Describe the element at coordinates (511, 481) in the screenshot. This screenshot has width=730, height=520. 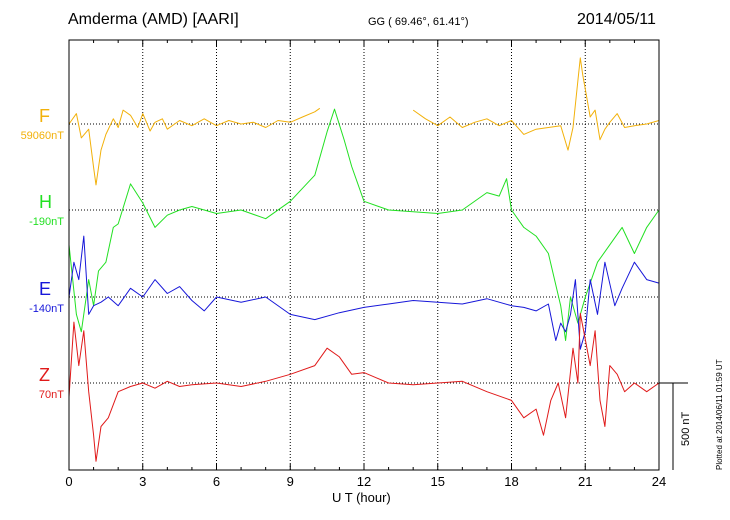
I see `x-tick-label: 18` at that location.